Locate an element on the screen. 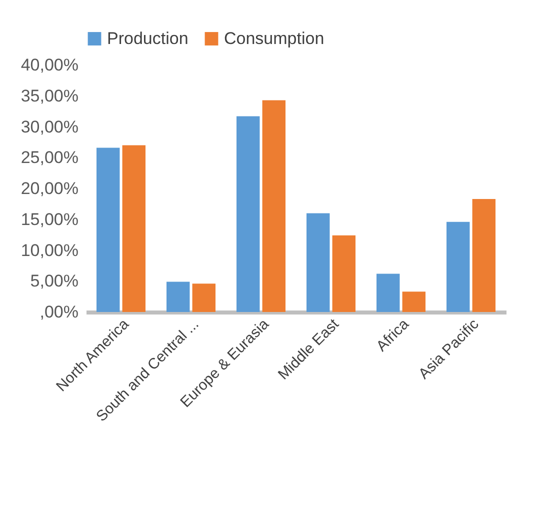  y-tick-label: ,00% is located at coordinates (59, 312).